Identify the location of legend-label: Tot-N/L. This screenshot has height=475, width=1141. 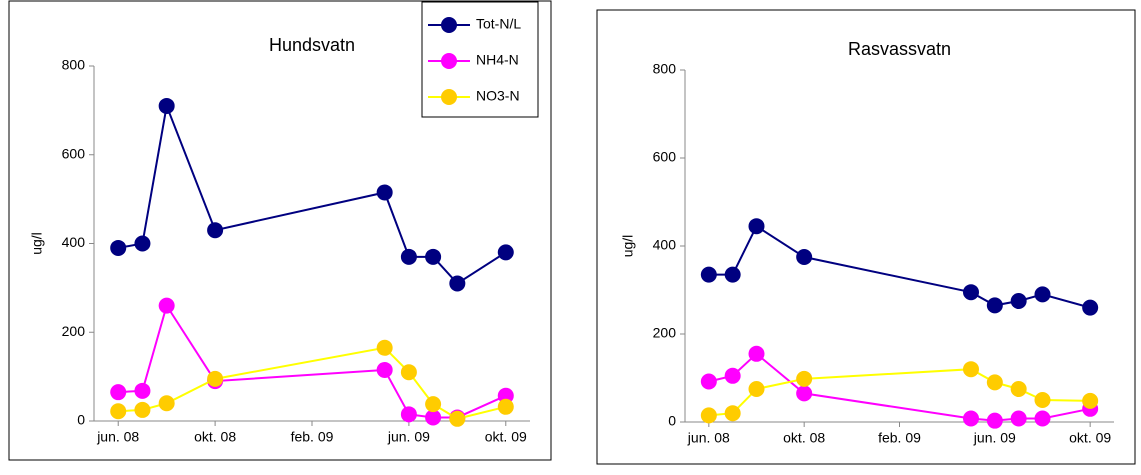
(498, 24).